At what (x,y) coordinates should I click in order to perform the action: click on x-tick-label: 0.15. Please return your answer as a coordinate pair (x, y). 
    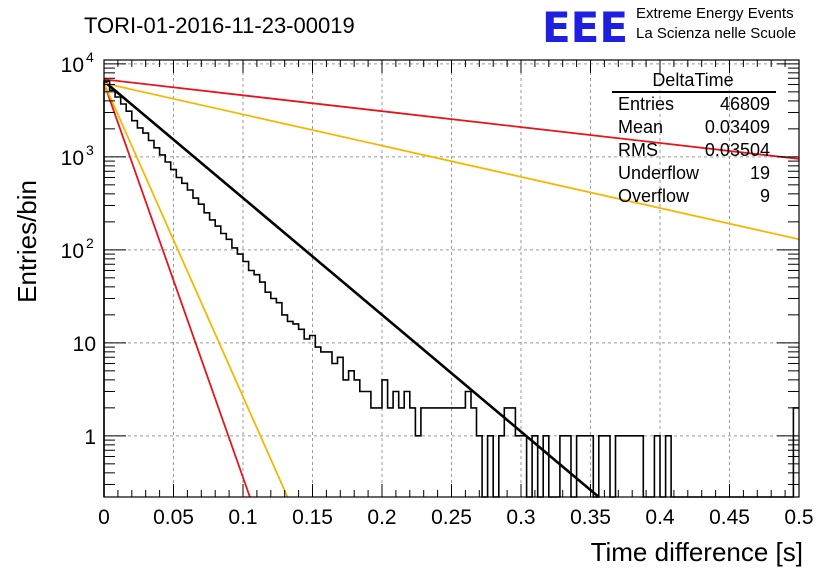
    Looking at the image, I should click on (312, 517).